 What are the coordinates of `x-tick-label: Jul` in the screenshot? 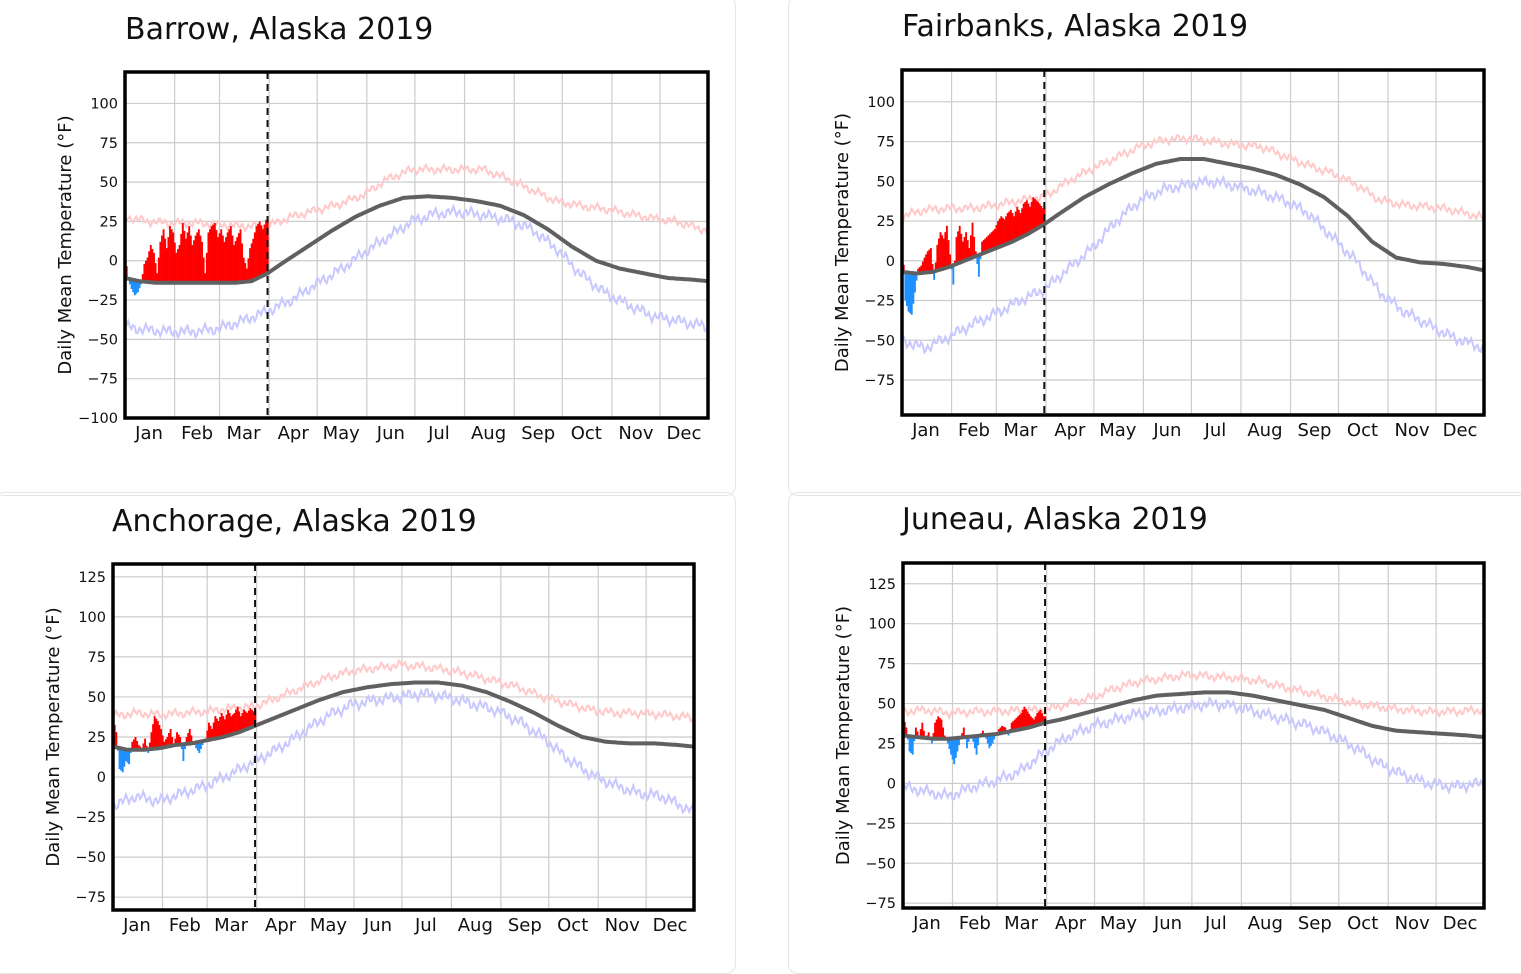 It's located at (425, 925).